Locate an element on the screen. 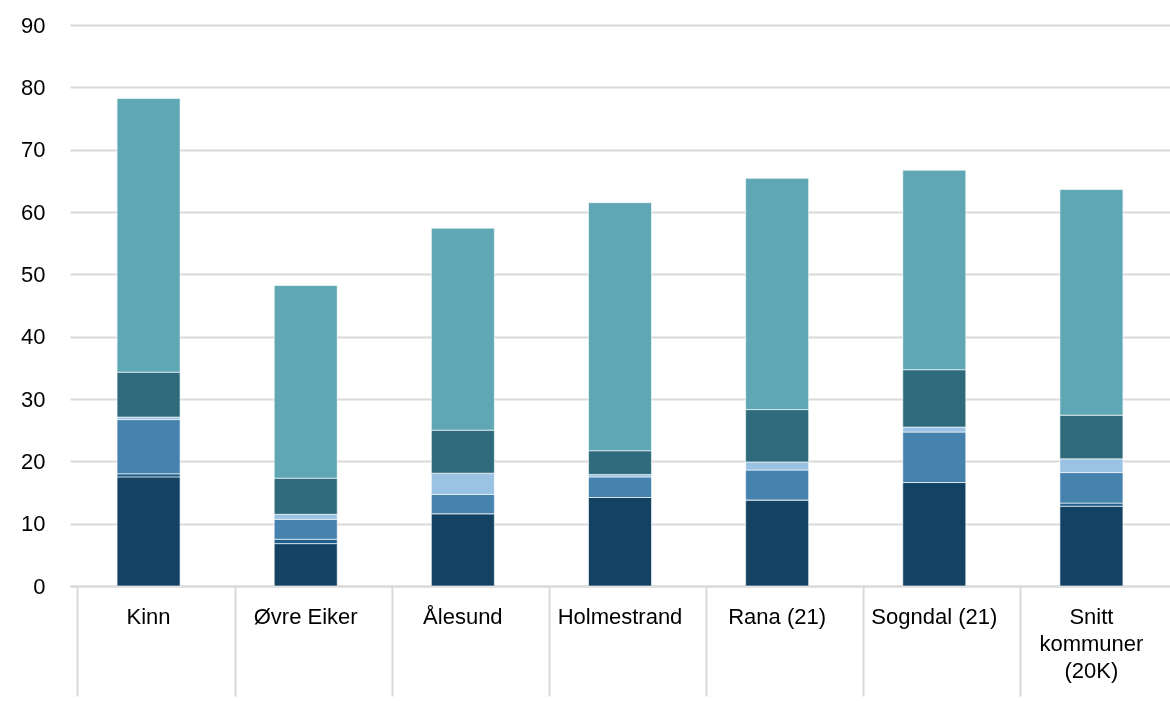 This screenshot has height=701, width=1170. x-tick-label: Holmestrand is located at coordinates (620, 616).